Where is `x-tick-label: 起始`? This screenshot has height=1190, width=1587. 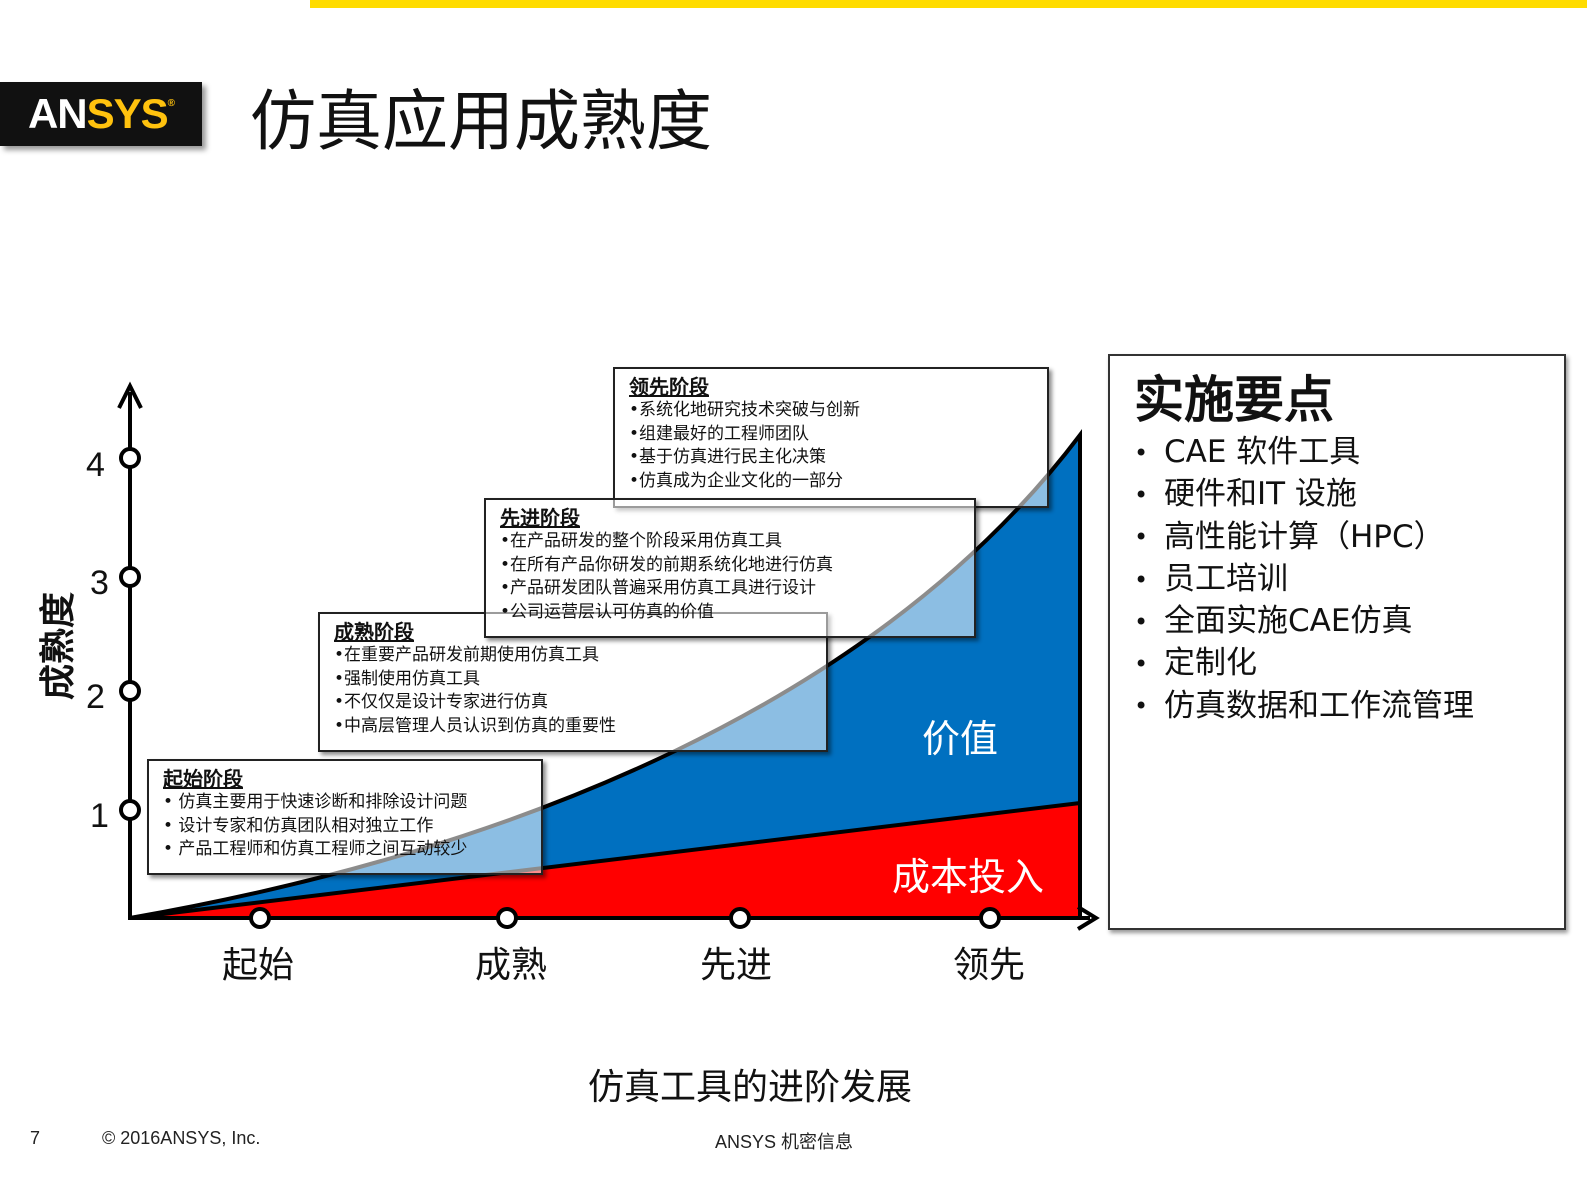 x-tick-label: 起始 is located at coordinates (258, 965).